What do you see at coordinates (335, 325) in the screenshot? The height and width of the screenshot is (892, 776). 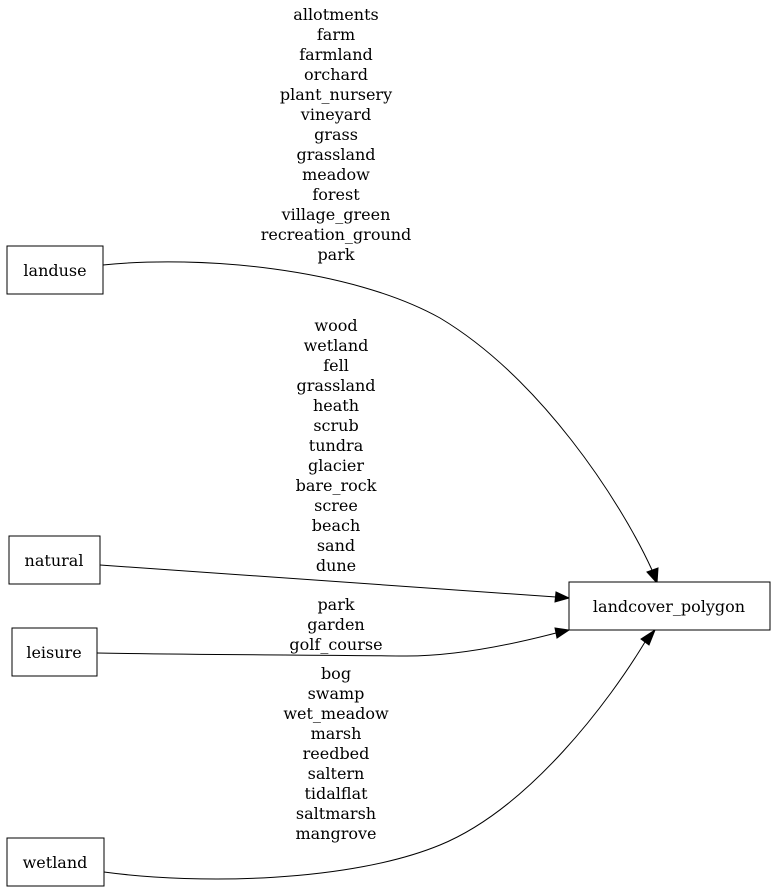 I see `edge-label-line: wood` at bounding box center [335, 325].